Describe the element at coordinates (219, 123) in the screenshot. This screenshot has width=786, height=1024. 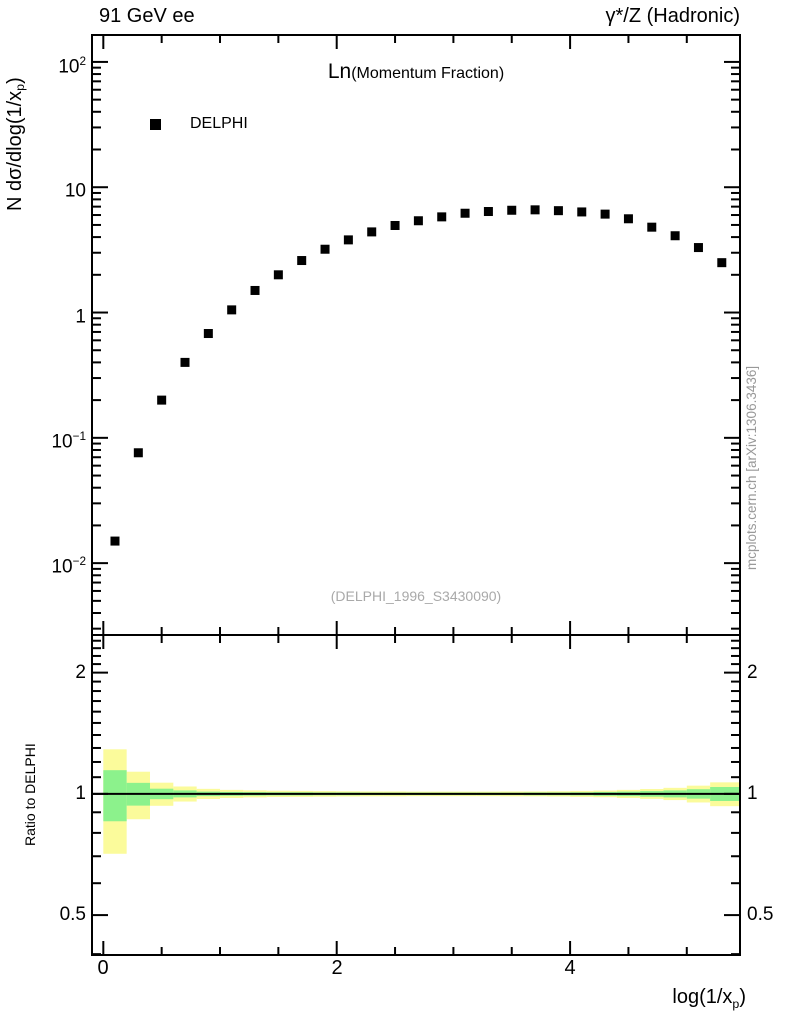
I see `legend-label: DELPHI` at that location.